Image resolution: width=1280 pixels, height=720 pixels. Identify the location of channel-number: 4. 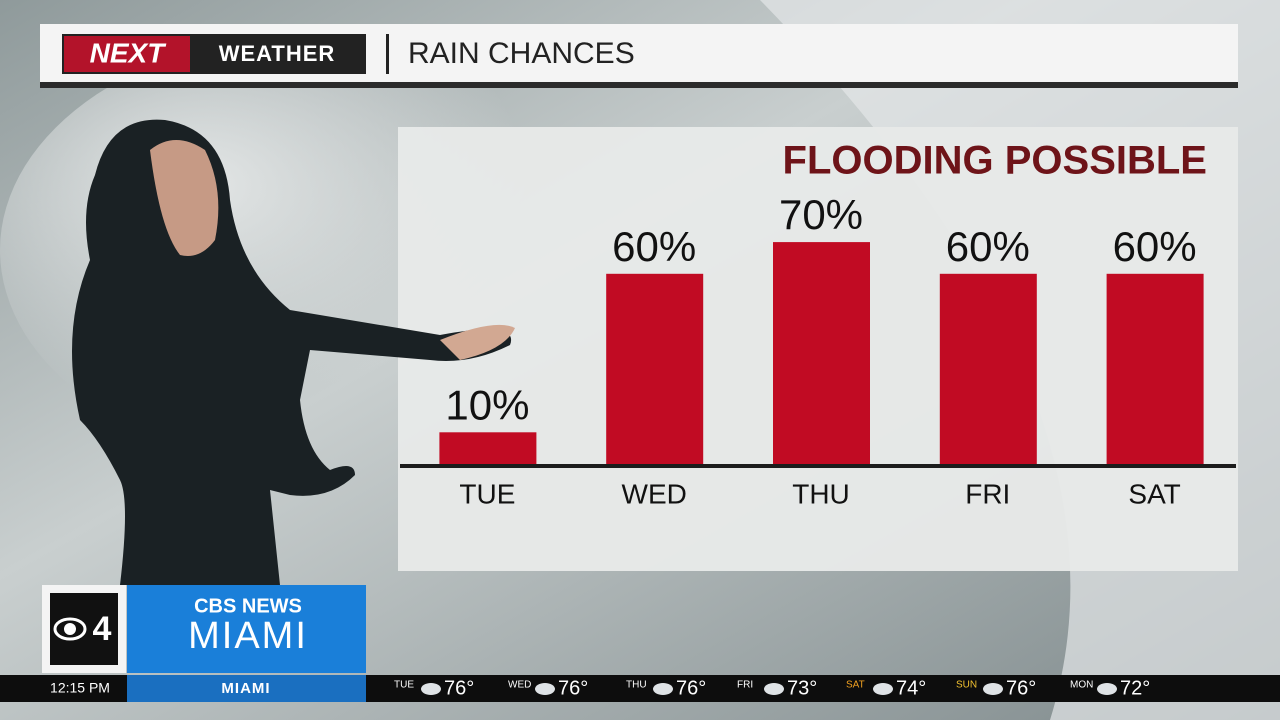
(102, 629).